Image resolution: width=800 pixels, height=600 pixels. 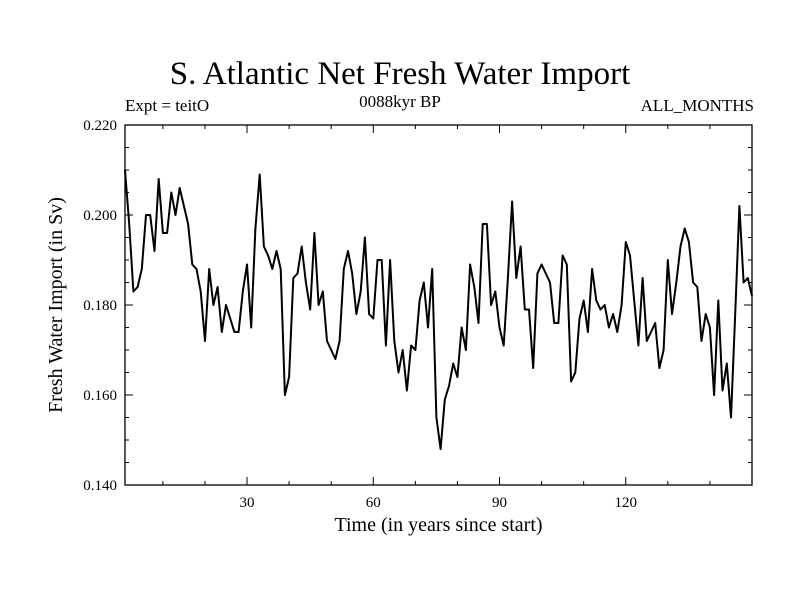 What do you see at coordinates (697, 105) in the screenshot?
I see `months-label: ALL_MONTHS` at bounding box center [697, 105].